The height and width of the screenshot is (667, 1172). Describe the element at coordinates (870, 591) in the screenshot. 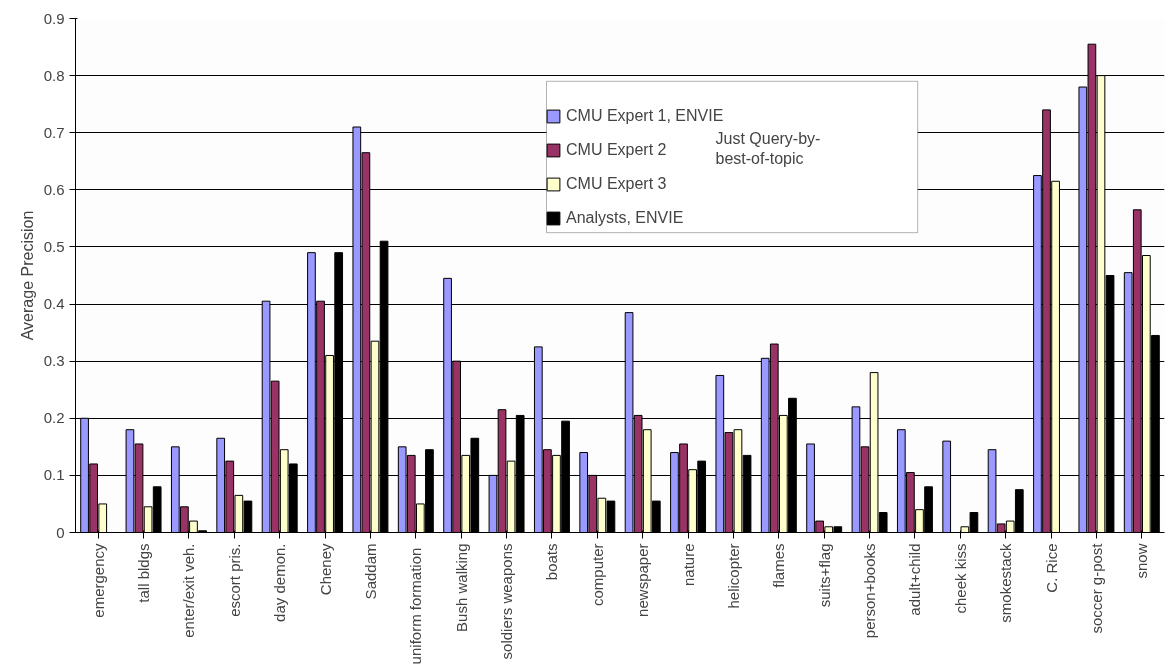

I see `x-tick-label: person+books` at that location.